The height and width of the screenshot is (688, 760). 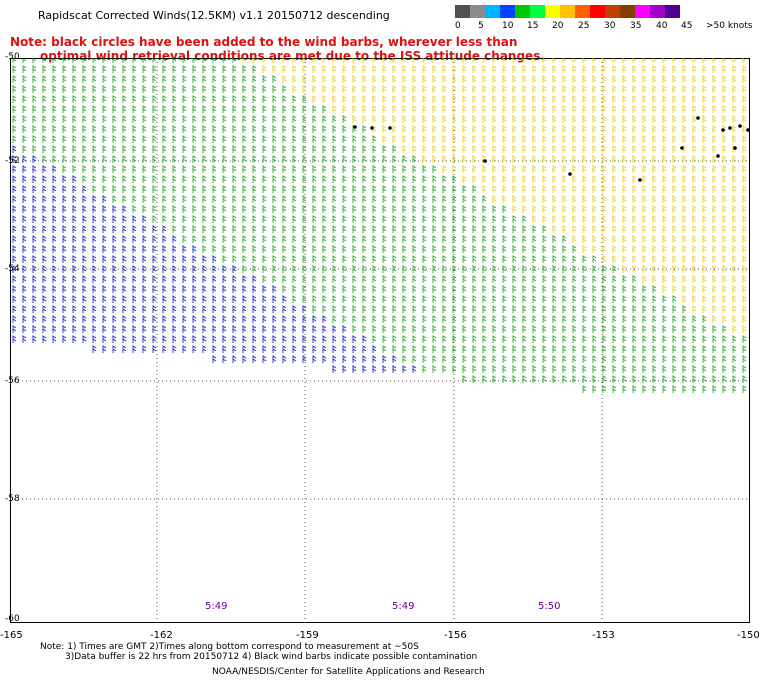 I want to click on colorbar-label: 0, so click(x=458, y=26).